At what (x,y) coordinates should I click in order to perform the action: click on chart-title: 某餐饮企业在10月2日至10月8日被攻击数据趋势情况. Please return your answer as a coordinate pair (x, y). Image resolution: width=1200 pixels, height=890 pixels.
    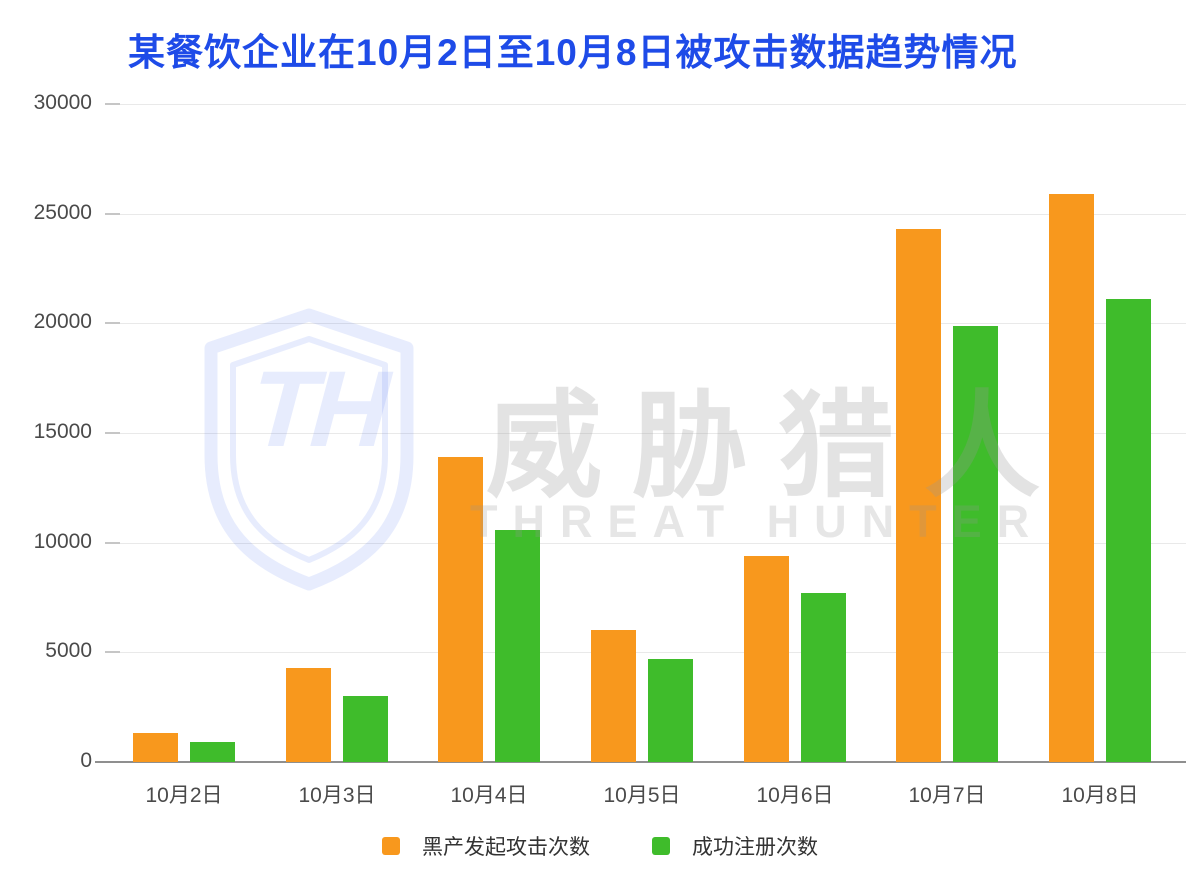
    Looking at the image, I should click on (573, 52).